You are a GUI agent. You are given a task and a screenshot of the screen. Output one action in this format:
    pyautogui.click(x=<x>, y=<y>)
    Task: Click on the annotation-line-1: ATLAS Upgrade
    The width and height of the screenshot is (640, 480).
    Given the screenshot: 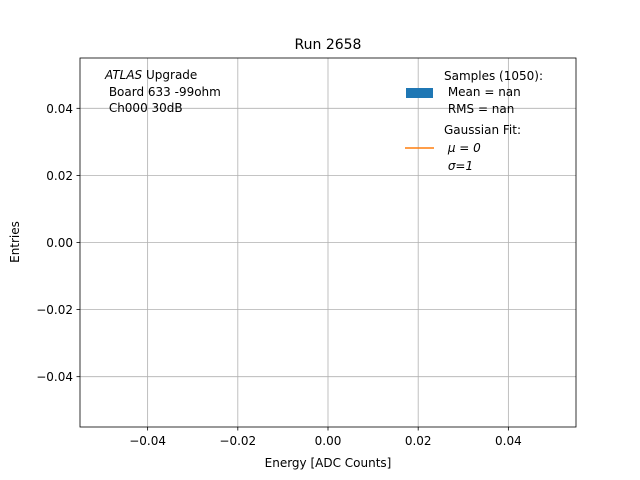 What is the action you would take?
    pyautogui.click(x=150, y=75)
    